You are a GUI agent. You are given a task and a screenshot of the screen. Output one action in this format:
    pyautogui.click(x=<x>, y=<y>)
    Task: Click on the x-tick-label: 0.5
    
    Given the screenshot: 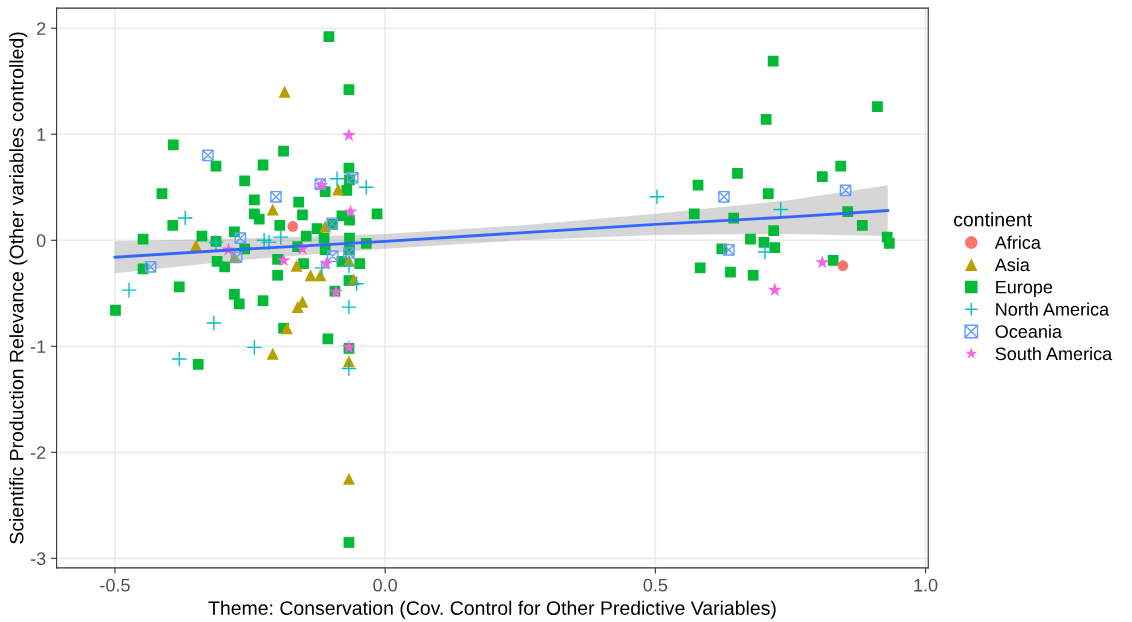 What is the action you would take?
    pyautogui.click(x=655, y=585)
    